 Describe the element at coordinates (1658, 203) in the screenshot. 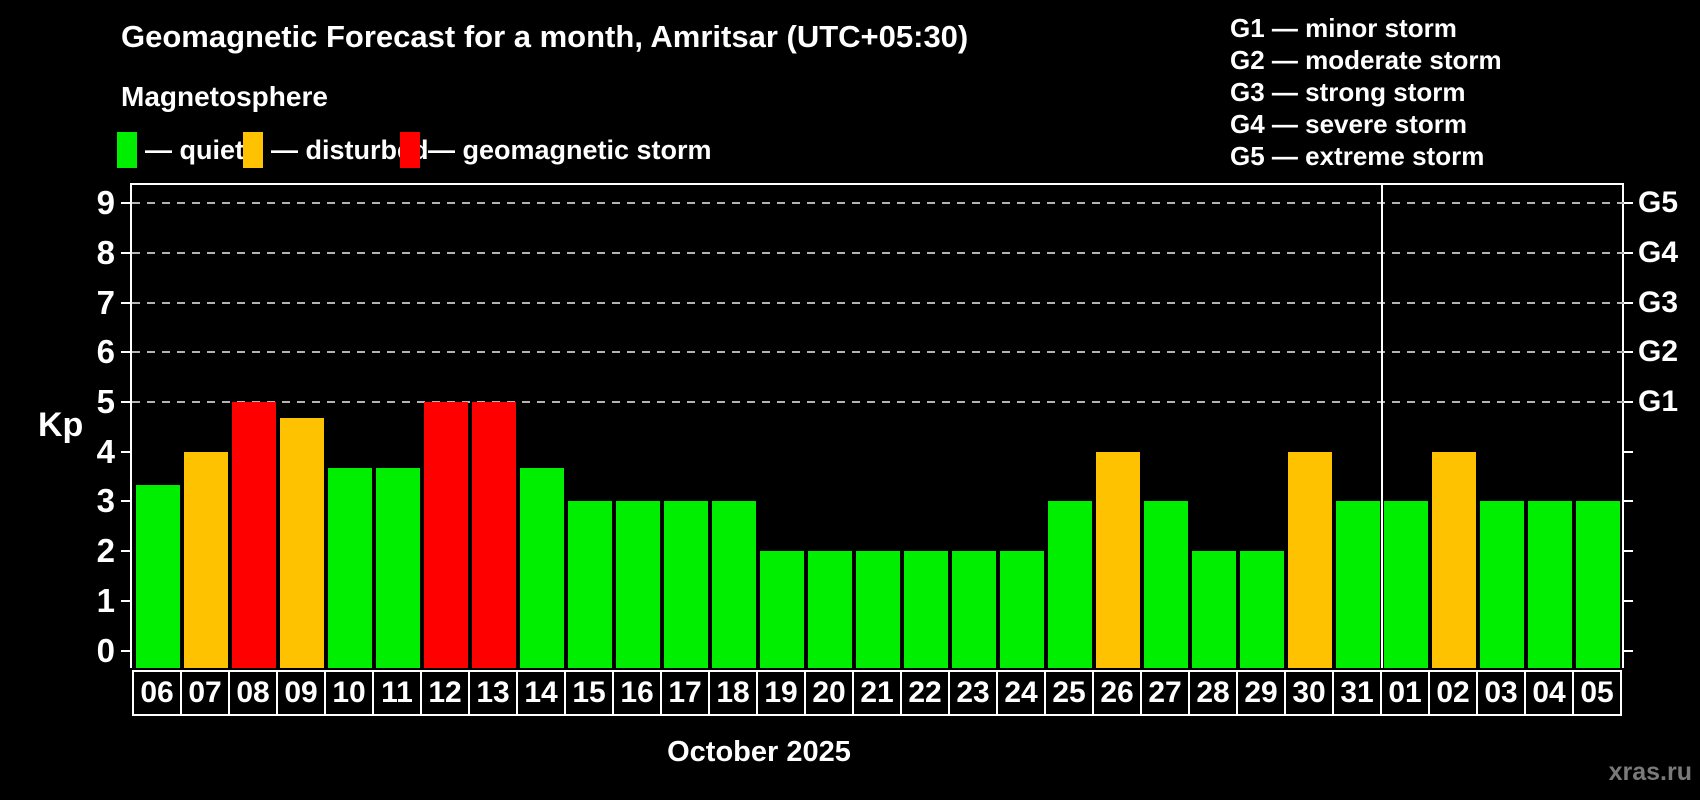

I see `g-axis-label-g5: G5` at that location.